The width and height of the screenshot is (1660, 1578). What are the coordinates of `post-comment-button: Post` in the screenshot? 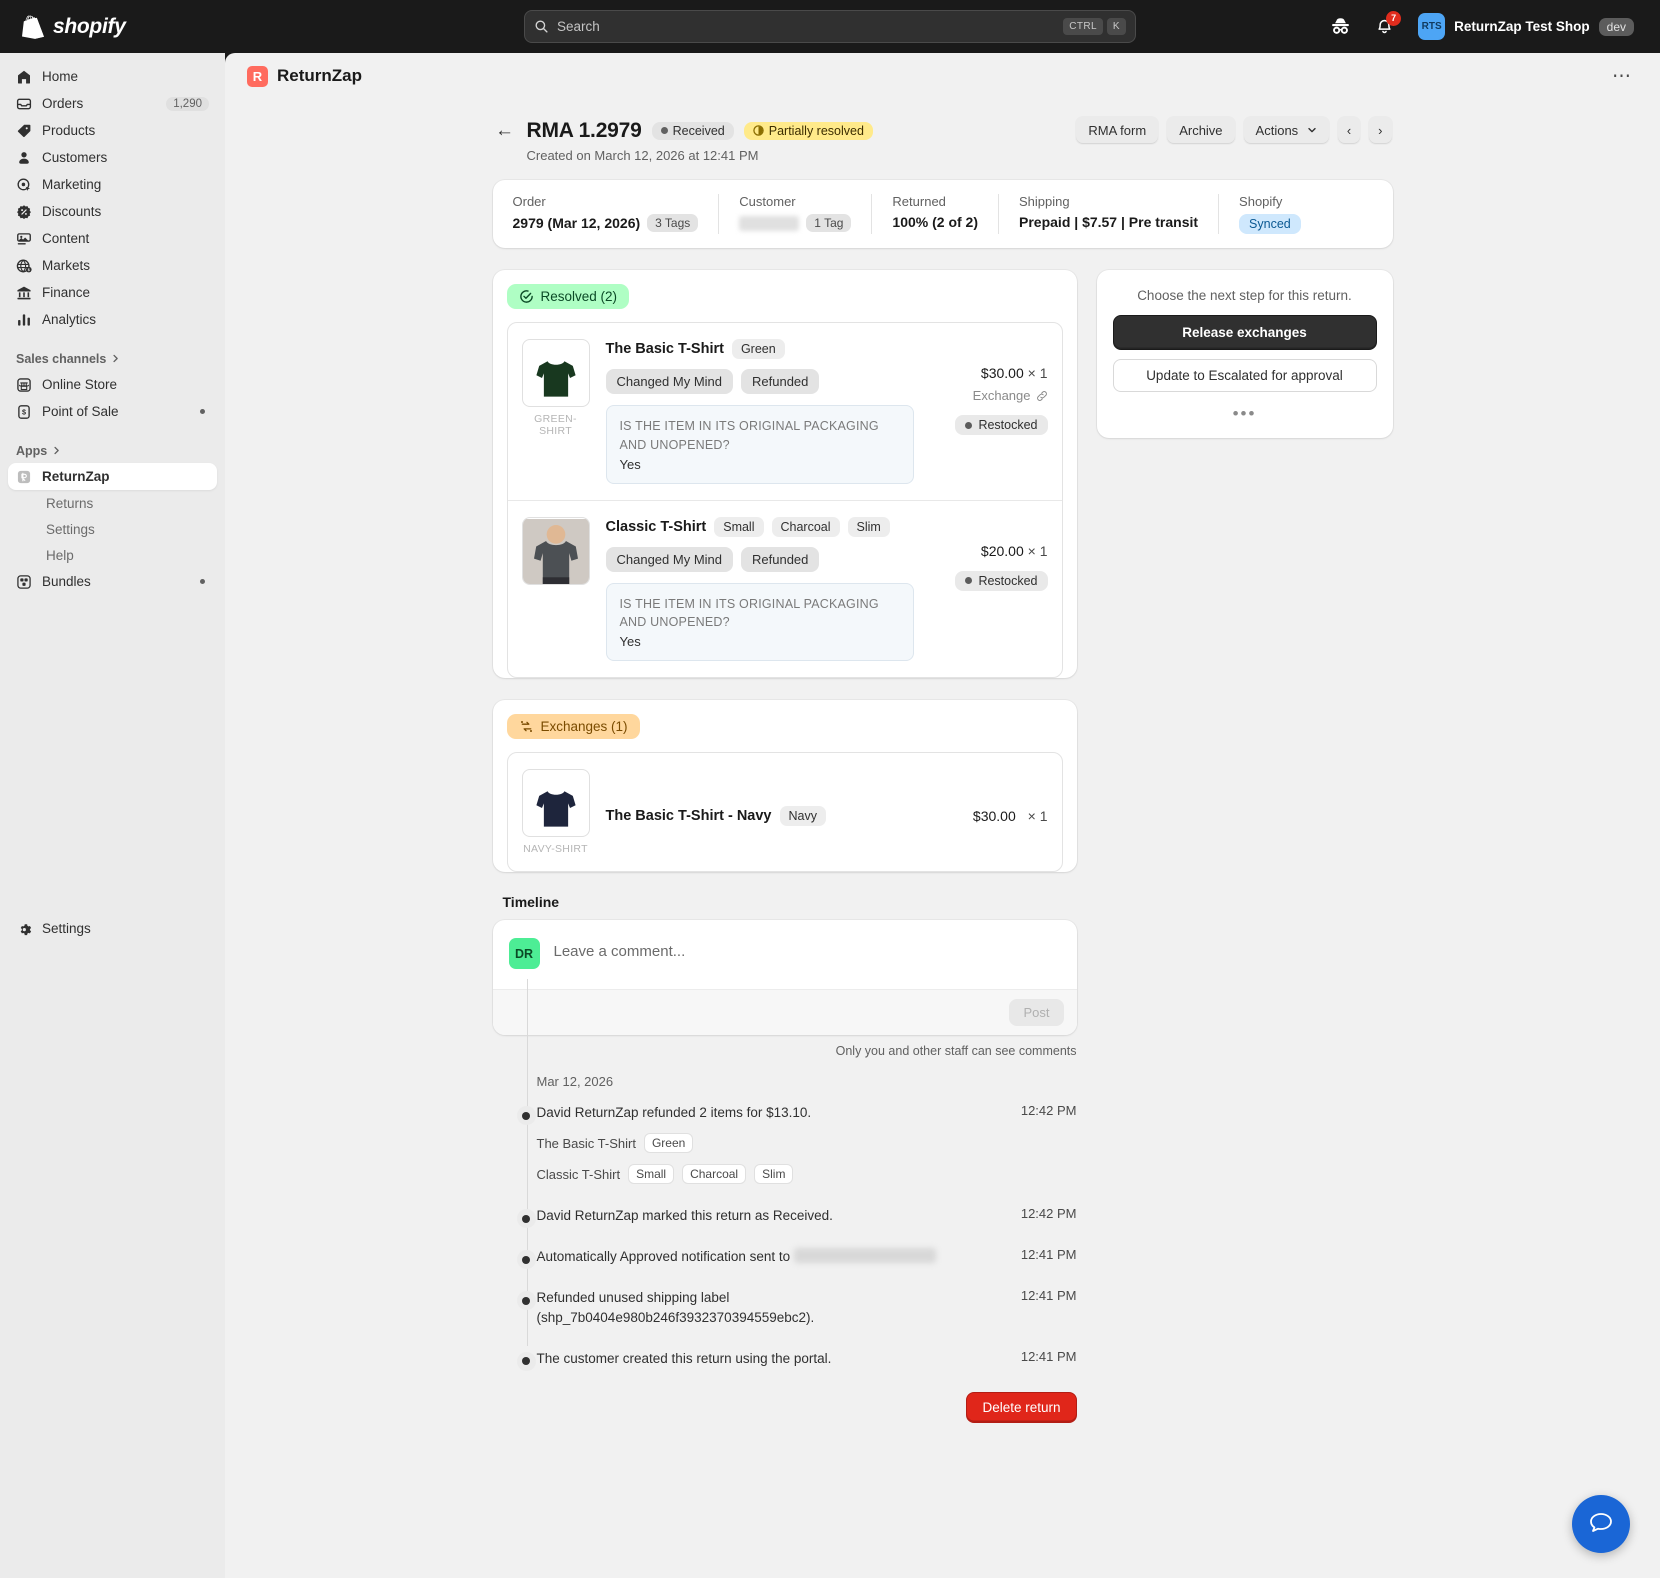 It's located at (1036, 1012).